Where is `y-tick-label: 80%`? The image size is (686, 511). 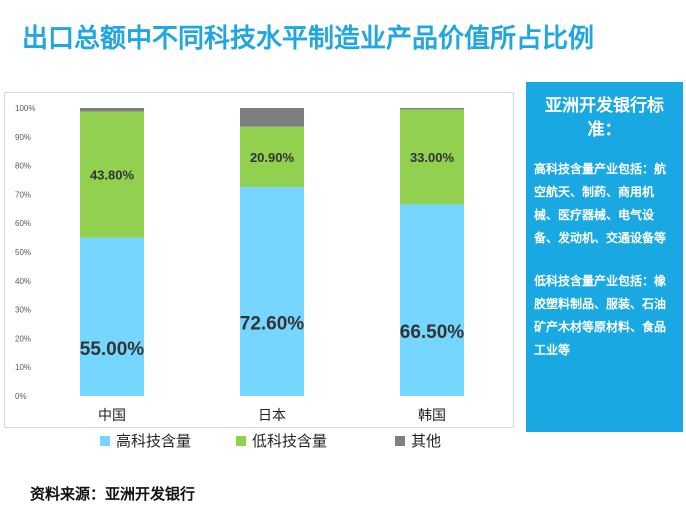 y-tick-label: 80% is located at coordinates (23, 166).